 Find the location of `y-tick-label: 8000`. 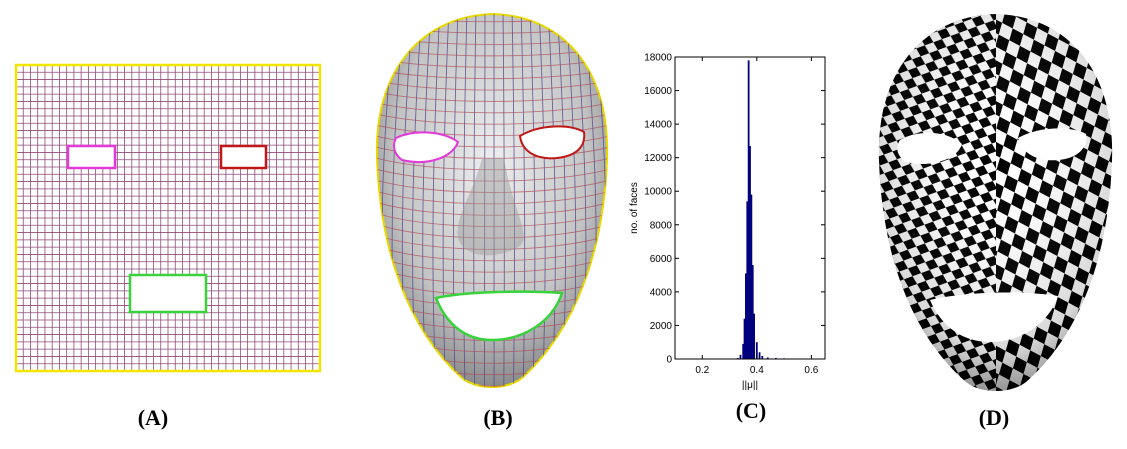

y-tick-label: 8000 is located at coordinates (661, 225).